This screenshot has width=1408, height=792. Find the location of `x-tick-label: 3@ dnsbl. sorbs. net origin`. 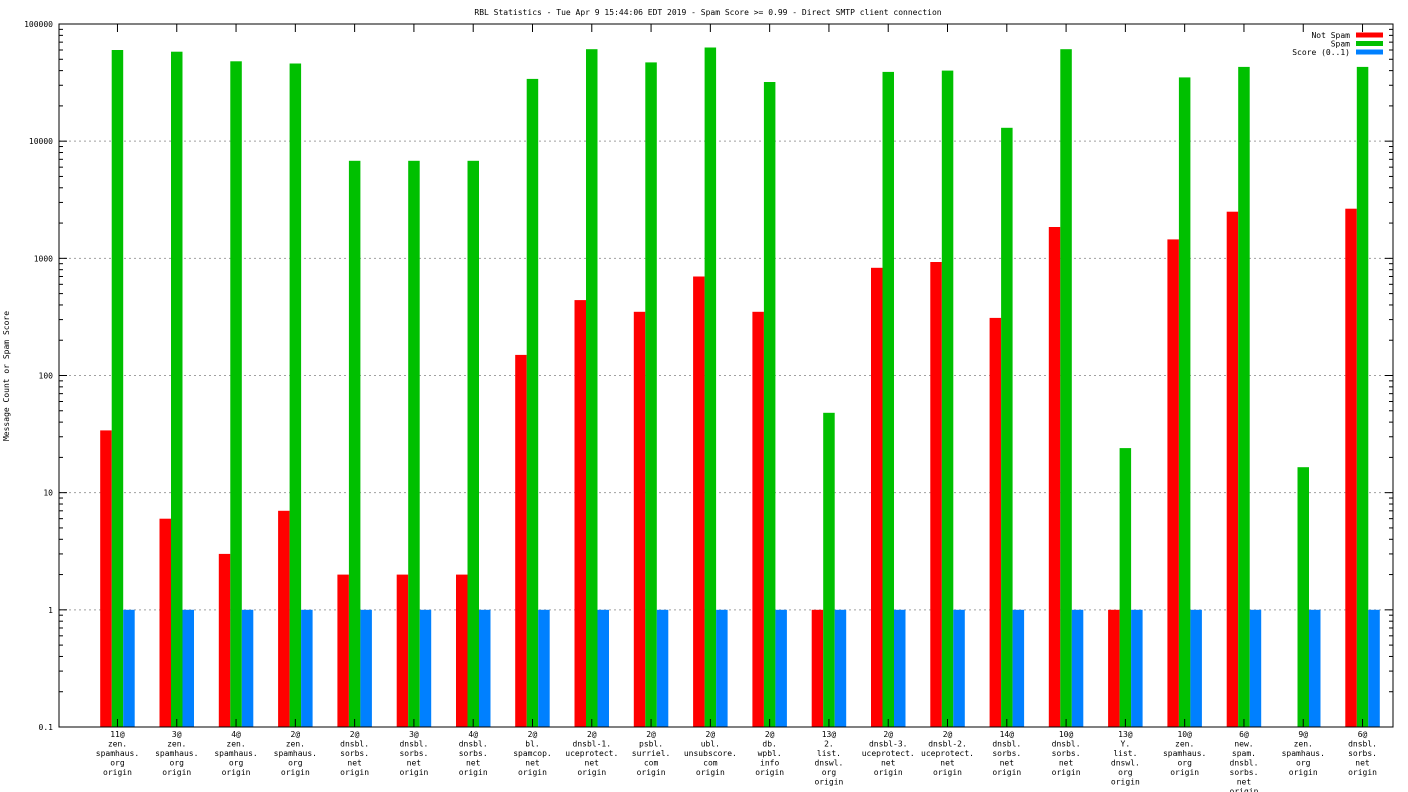

x-tick-label: 3@ dnsbl. sorbs. net origin is located at coordinates (413, 753).